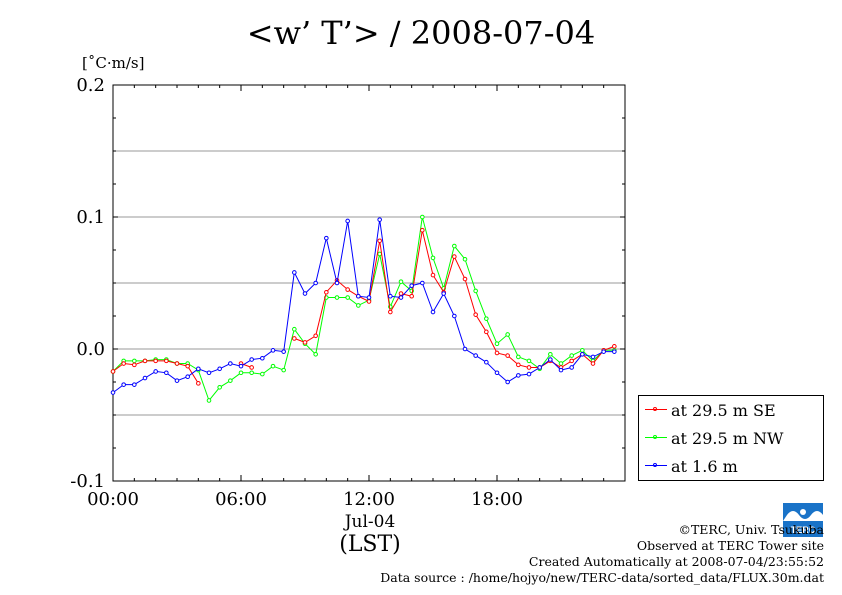 This screenshot has width=842, height=595. Describe the element at coordinates (803, 530) in the screenshot. I see `logo-text: TERC` at that location.